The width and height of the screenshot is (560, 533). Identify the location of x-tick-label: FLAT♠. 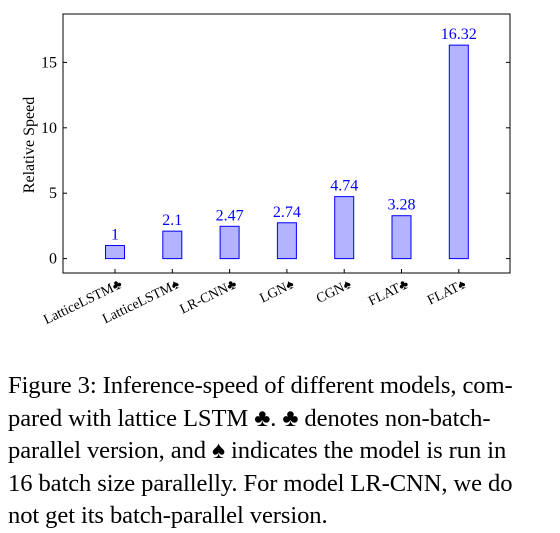
(447, 293).